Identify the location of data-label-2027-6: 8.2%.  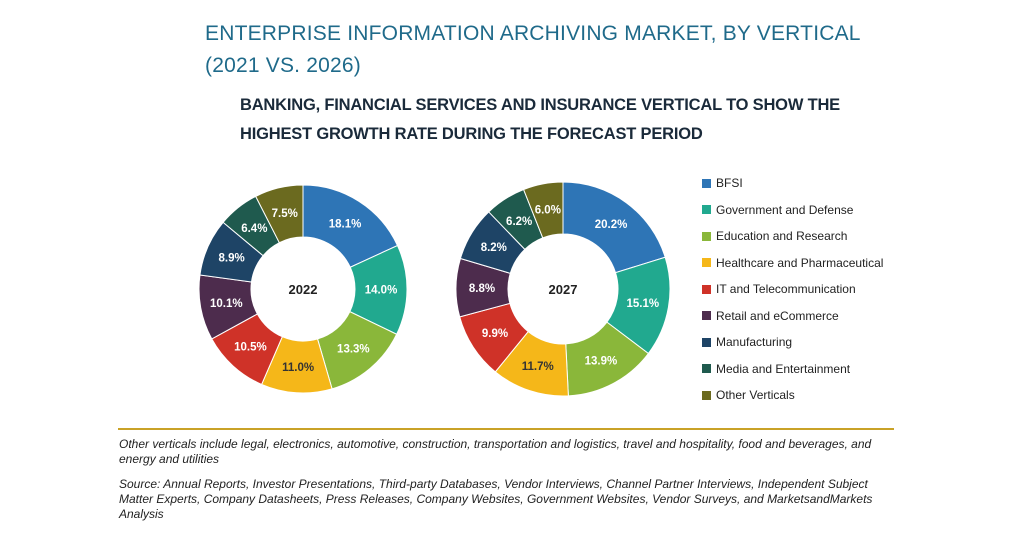
(494, 248).